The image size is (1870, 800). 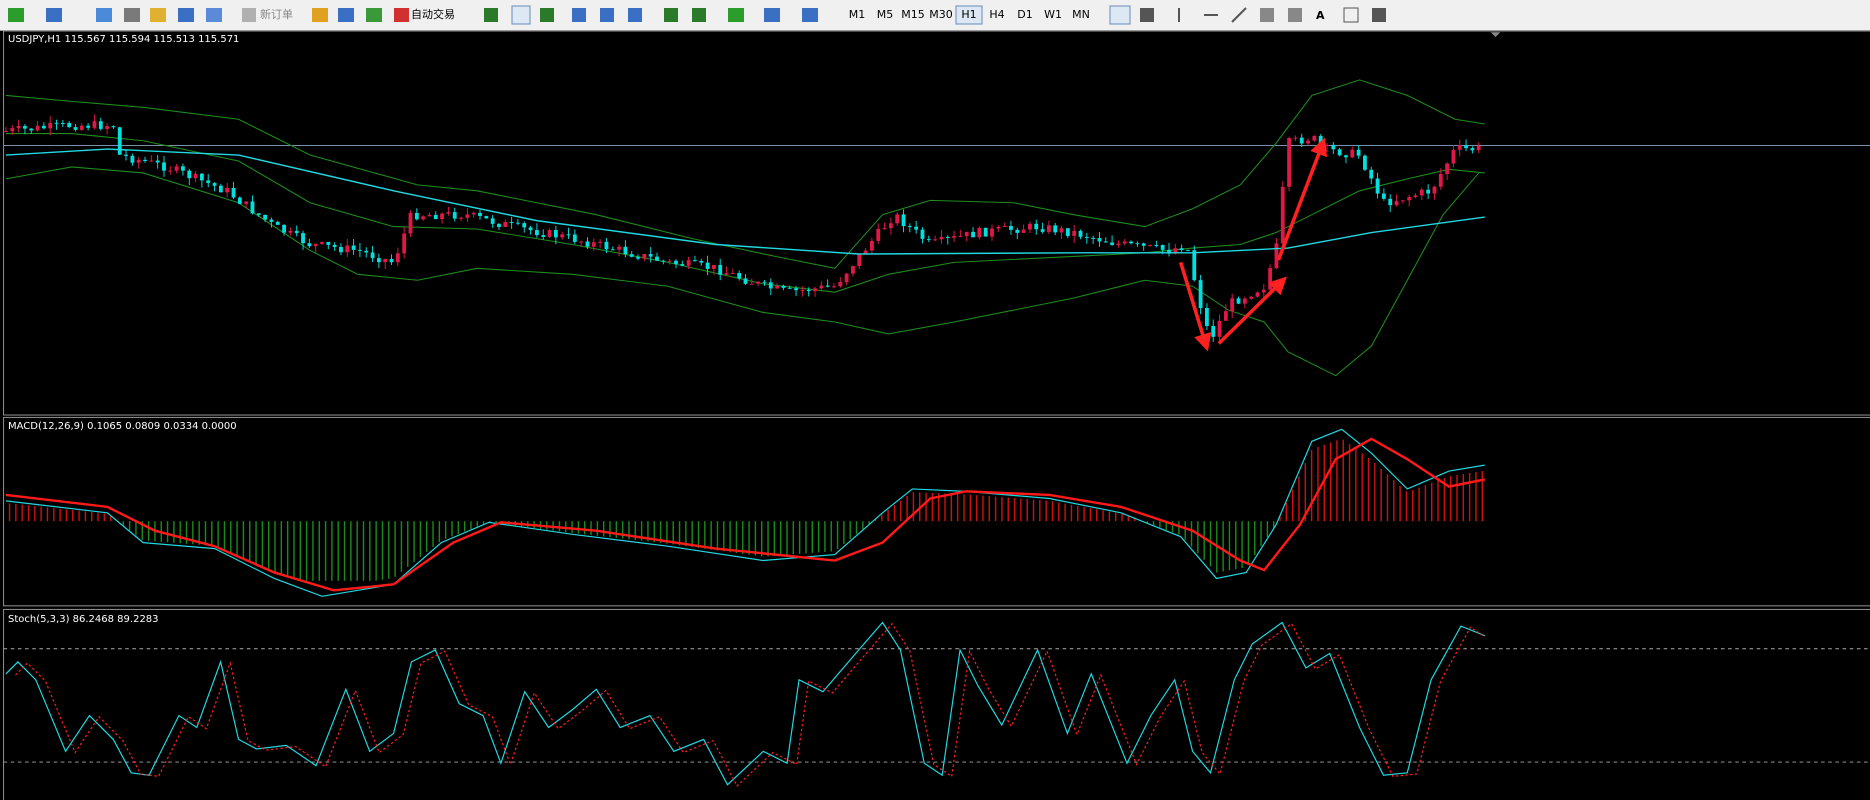 I want to click on tester-button, so click(x=214, y=15).